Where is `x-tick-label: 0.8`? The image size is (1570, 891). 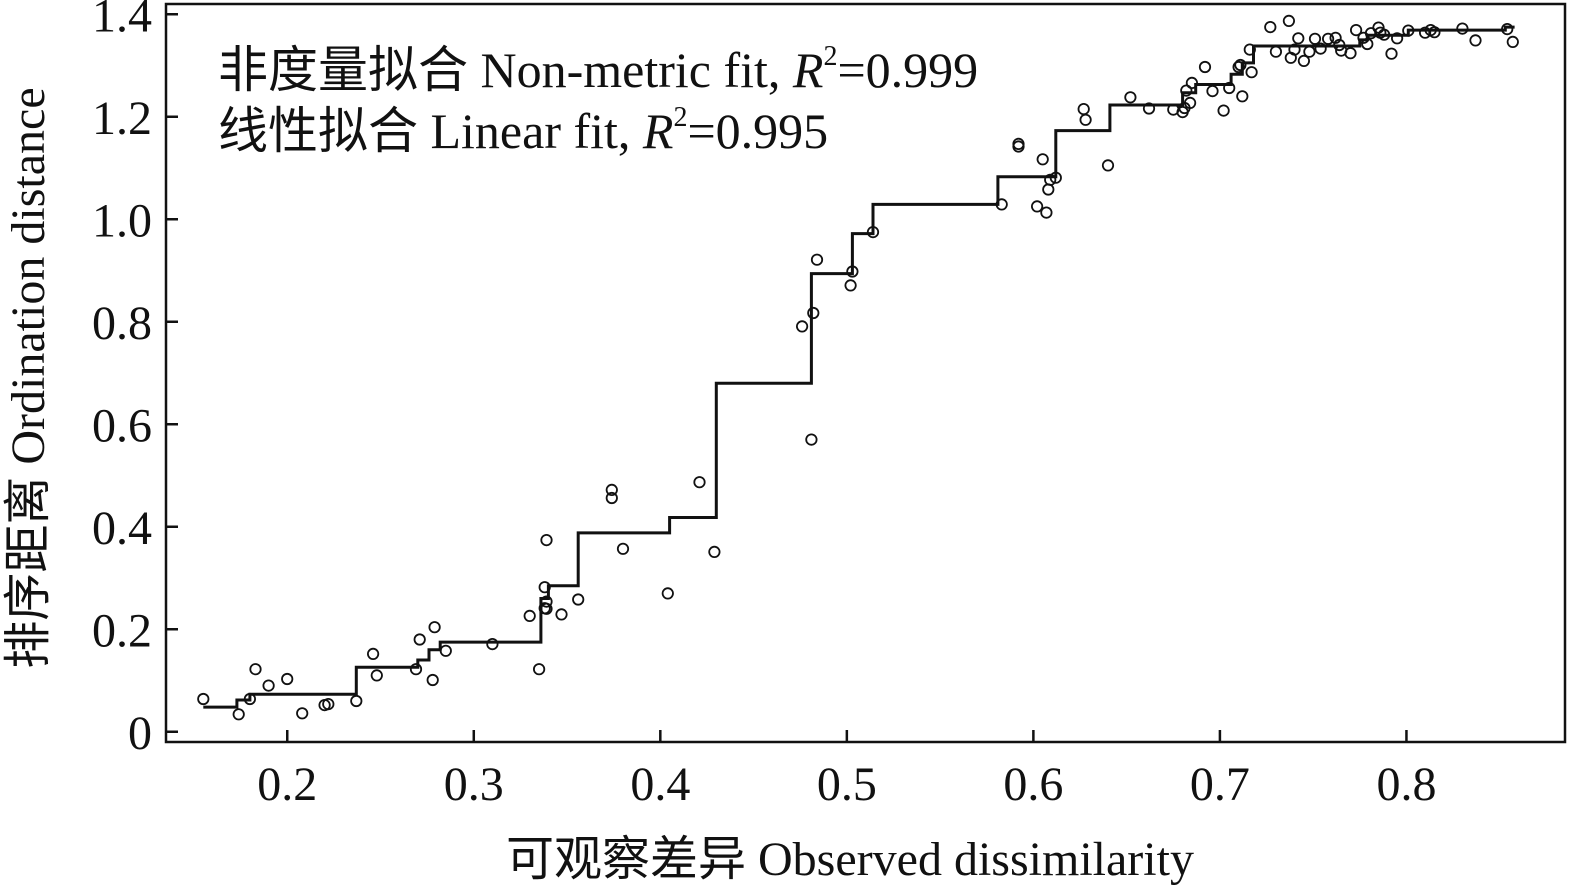
x-tick-label: 0.8 is located at coordinates (1406, 784).